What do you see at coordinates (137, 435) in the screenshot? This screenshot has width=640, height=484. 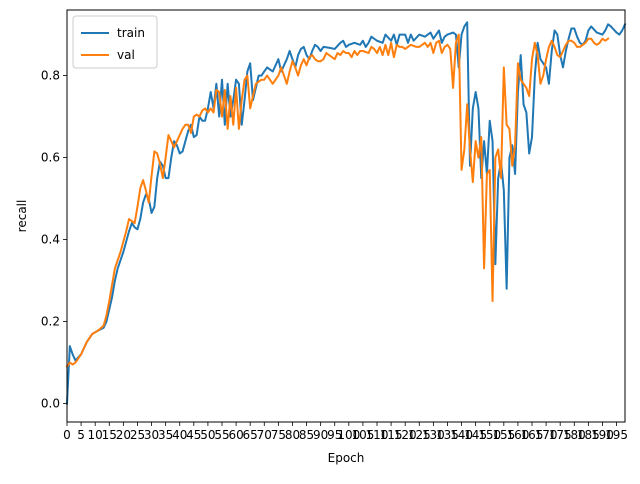 I see `x-tick-label: 25` at bounding box center [137, 435].